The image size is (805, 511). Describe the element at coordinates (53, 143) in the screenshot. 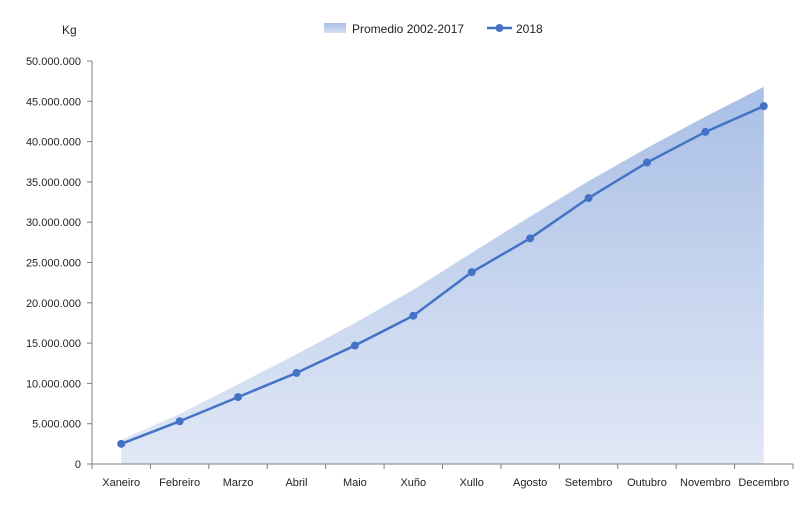

I see `y-tick-label: 40.000.000` at that location.